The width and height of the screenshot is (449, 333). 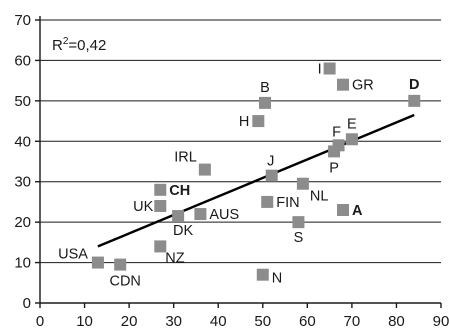 What do you see at coordinates (22, 263) in the screenshot?
I see `y-tick-label: 10` at bounding box center [22, 263].